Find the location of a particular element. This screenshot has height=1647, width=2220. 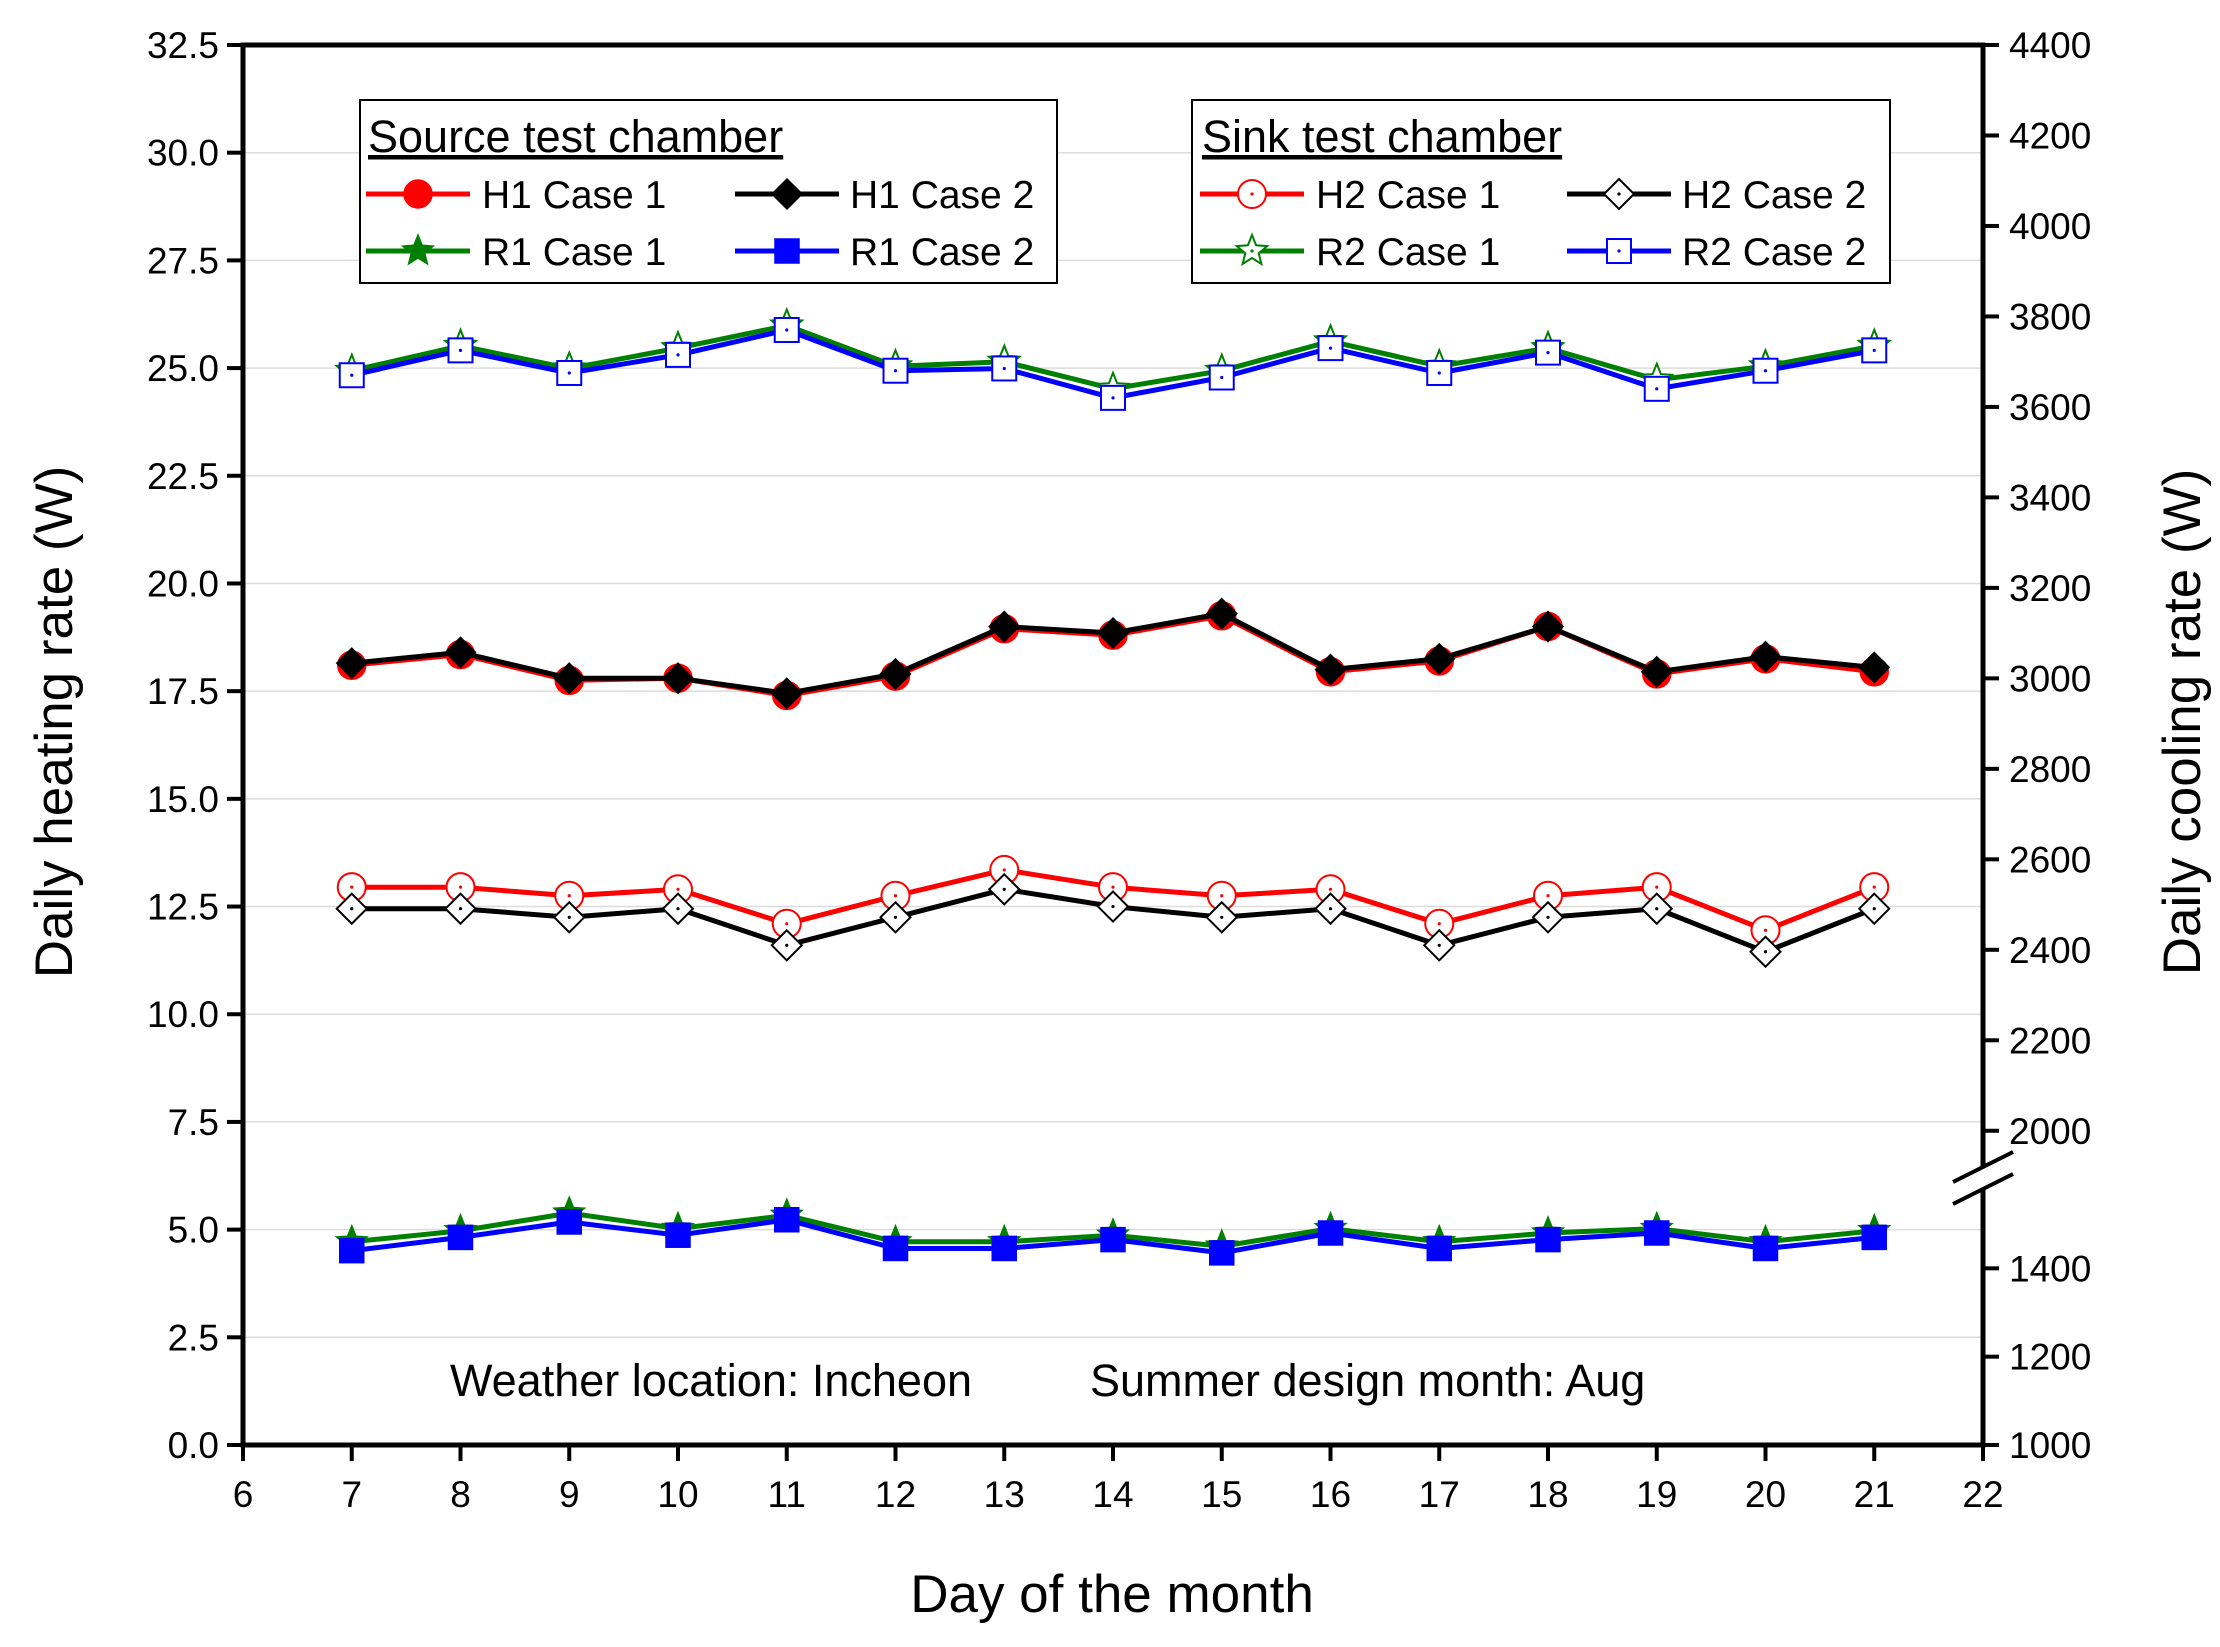

y-left-tick-label: 27.5 is located at coordinates (183, 260).